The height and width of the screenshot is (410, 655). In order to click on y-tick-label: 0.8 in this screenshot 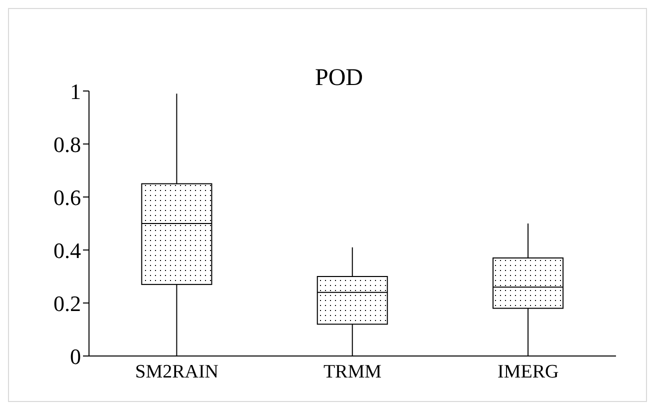, I will do `click(67, 144)`.